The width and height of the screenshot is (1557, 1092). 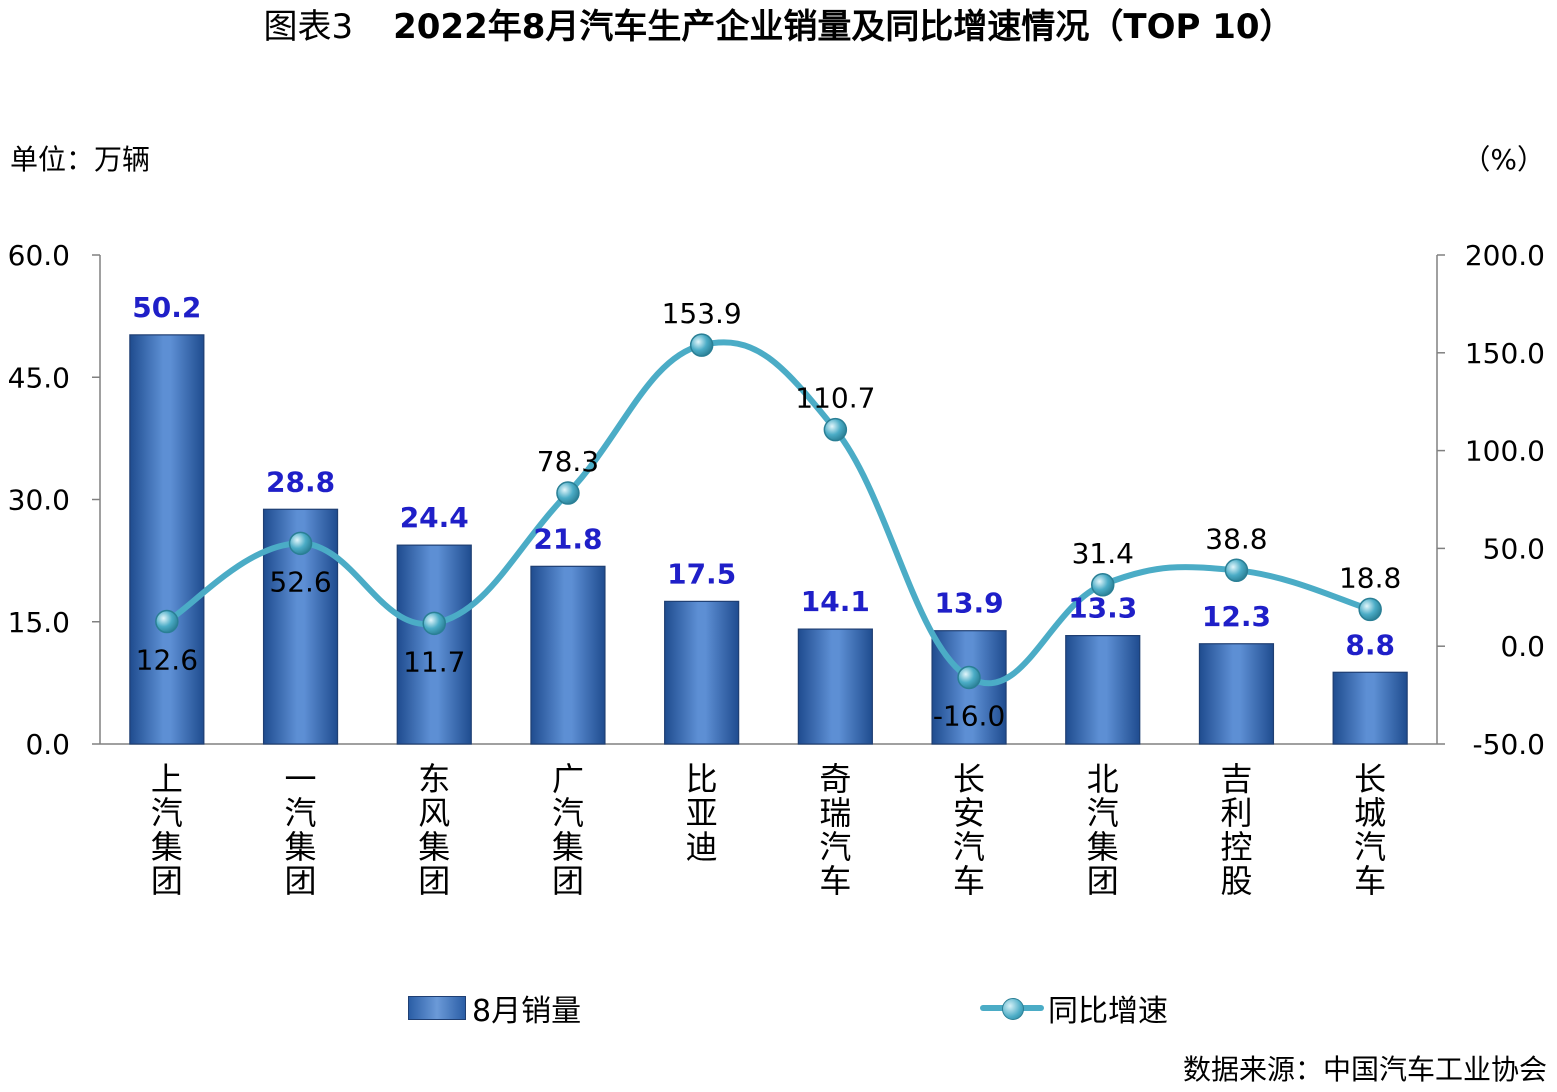 I want to click on left-axis-unit: 单位：万辆, so click(x=80, y=159).